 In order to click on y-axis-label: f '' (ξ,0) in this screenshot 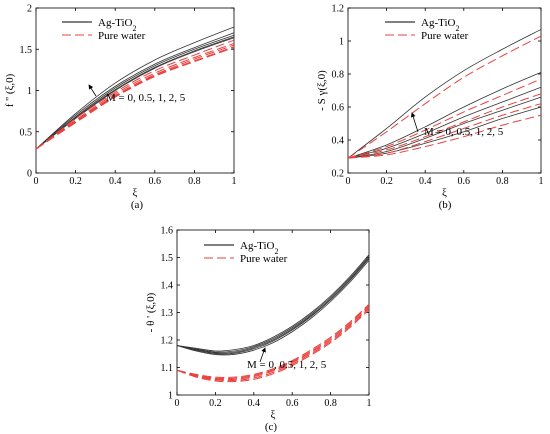, I will do `click(10, 90)`.